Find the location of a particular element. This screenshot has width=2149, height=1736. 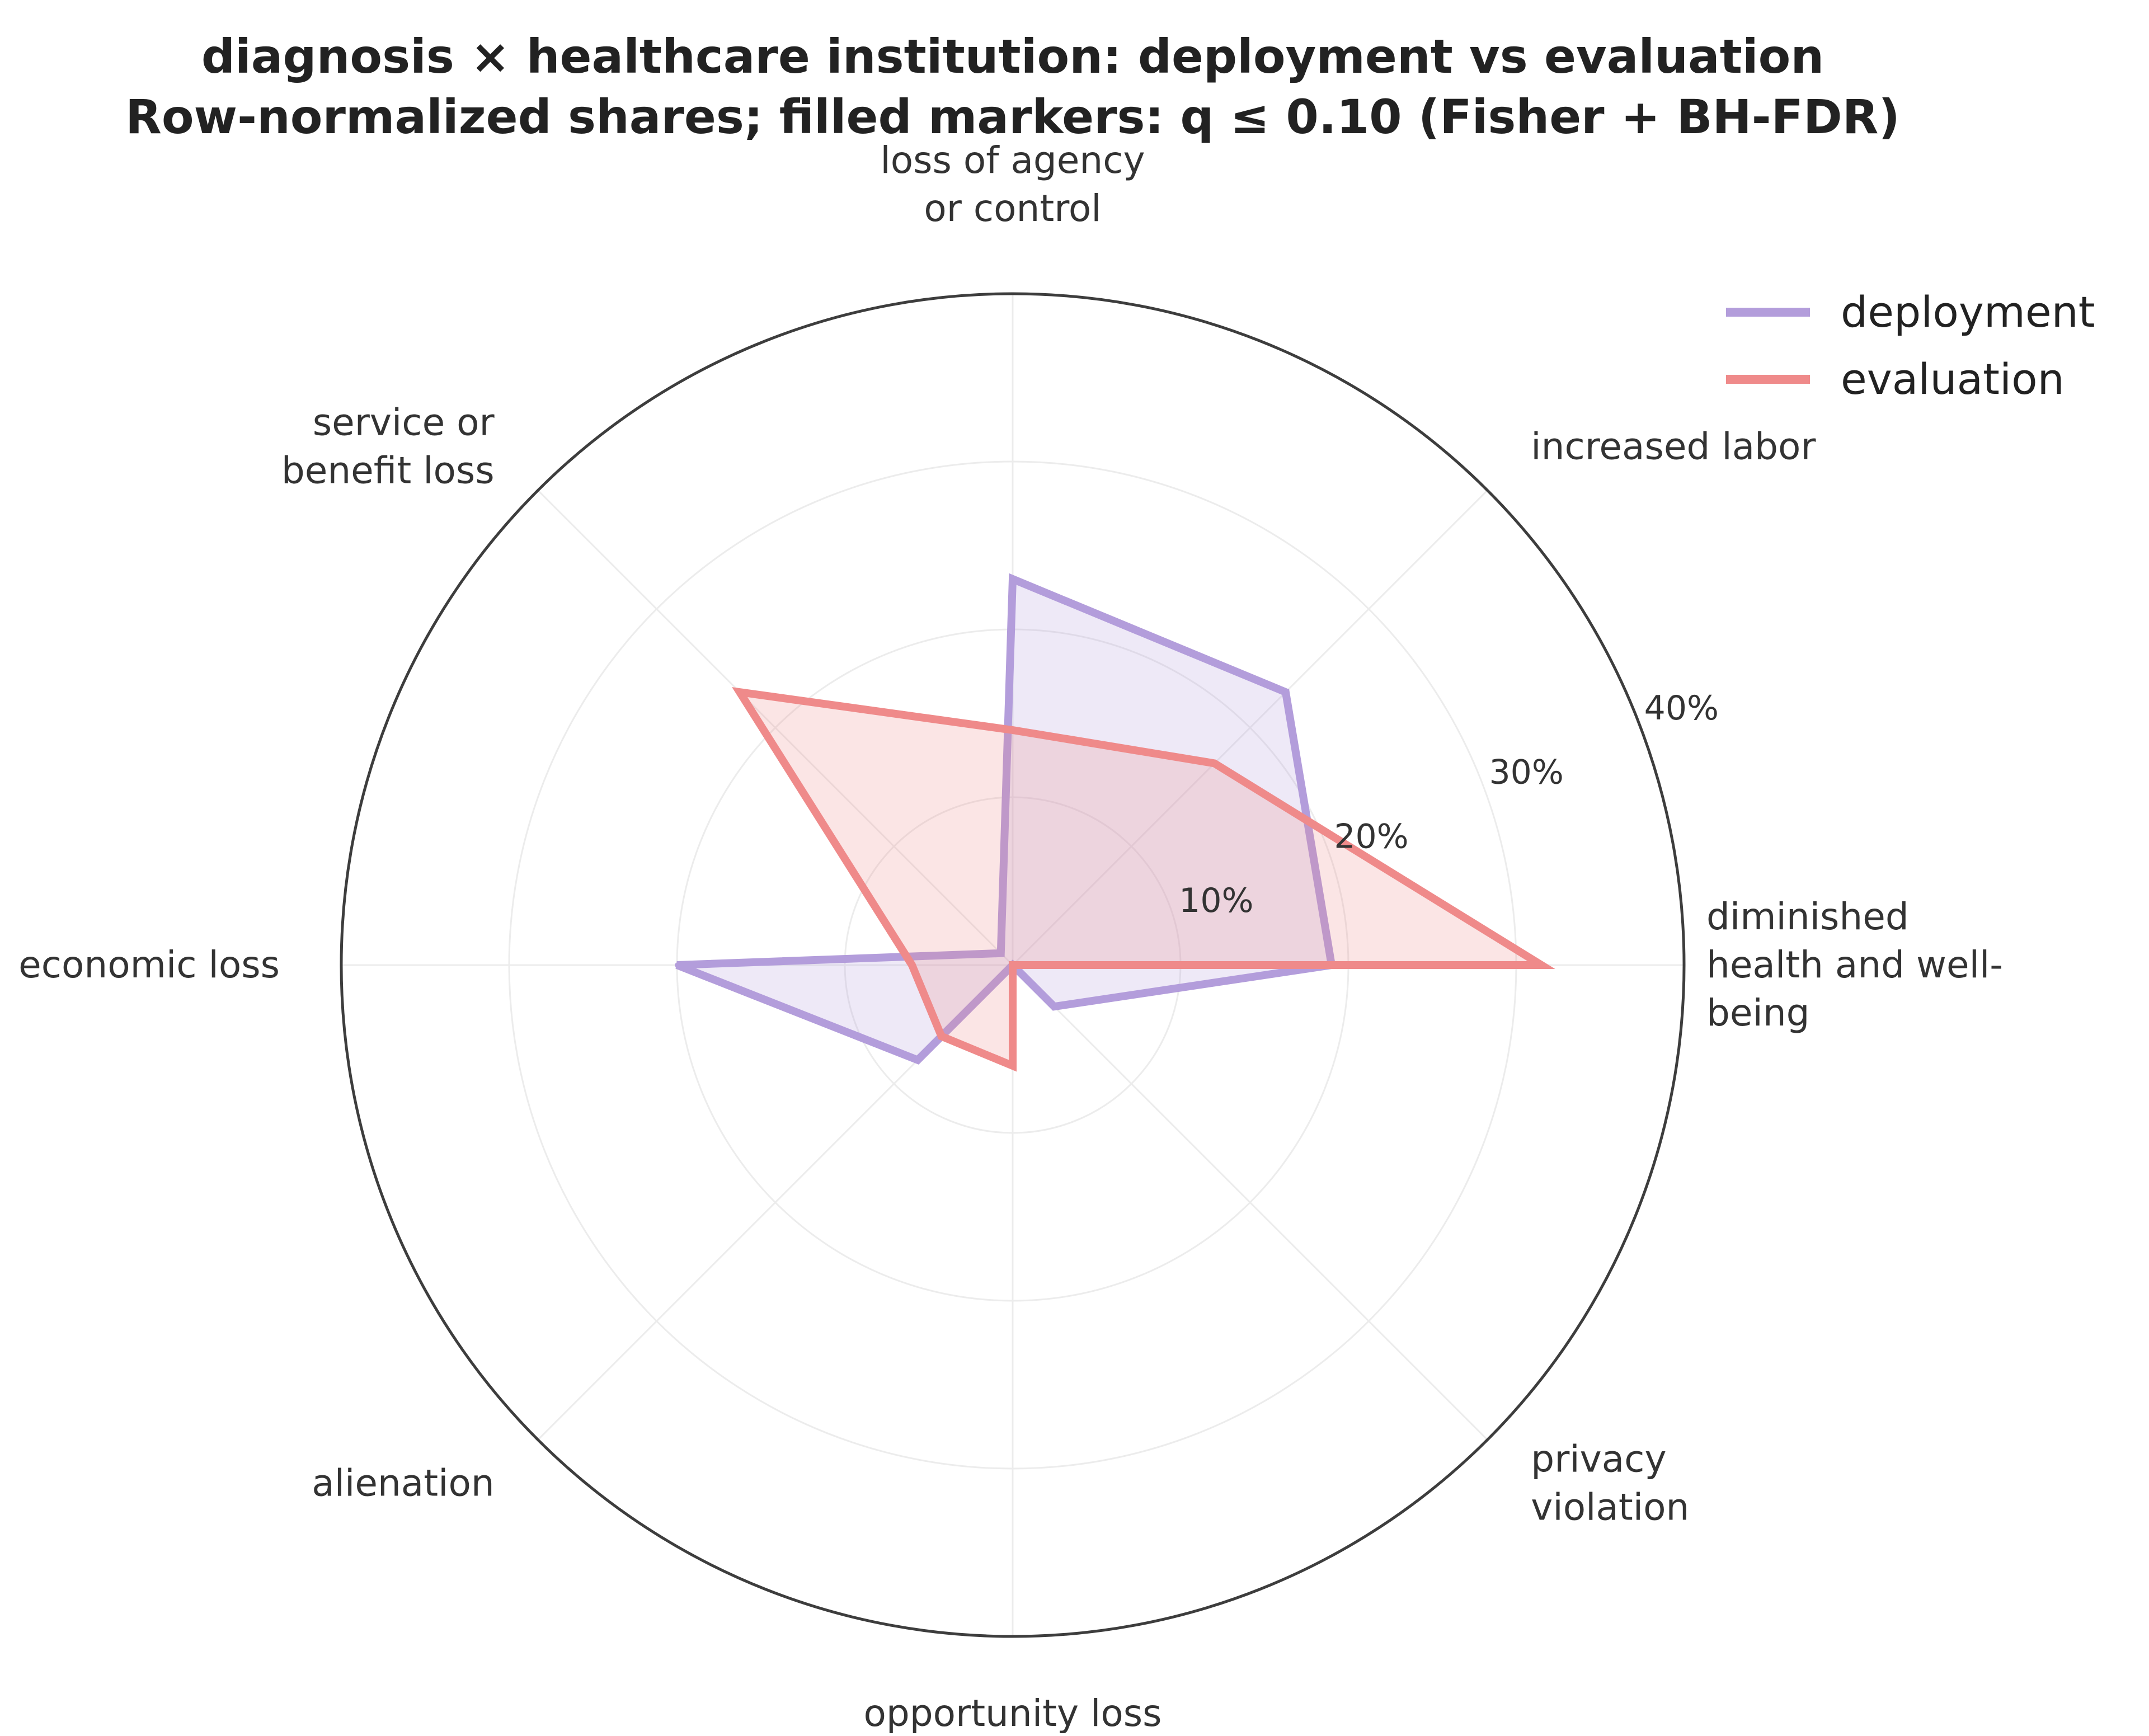

series-fill-evaluation is located at coordinates (1140, 879).